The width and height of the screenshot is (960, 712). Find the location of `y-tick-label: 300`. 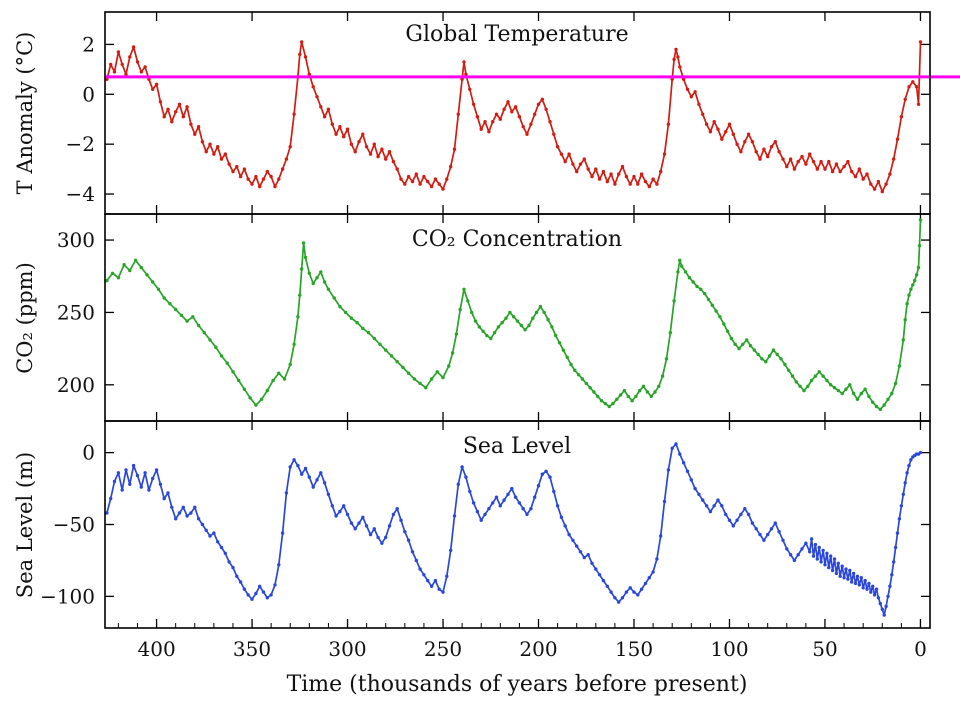

y-tick-label: 300 is located at coordinates (76, 240).